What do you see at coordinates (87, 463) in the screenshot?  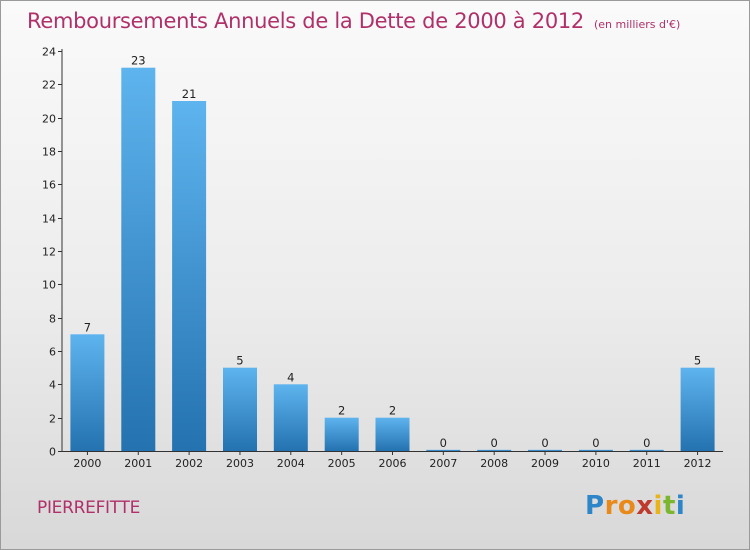 I see `x-tick-label-2000: 2000` at bounding box center [87, 463].